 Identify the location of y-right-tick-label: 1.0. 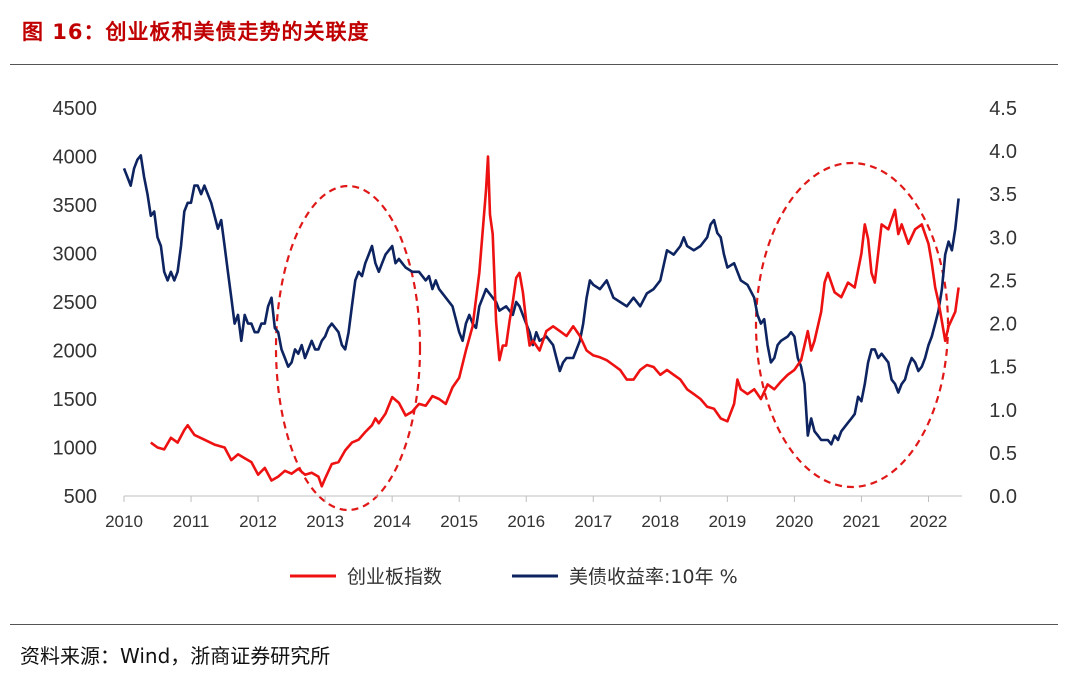
(1003, 411).